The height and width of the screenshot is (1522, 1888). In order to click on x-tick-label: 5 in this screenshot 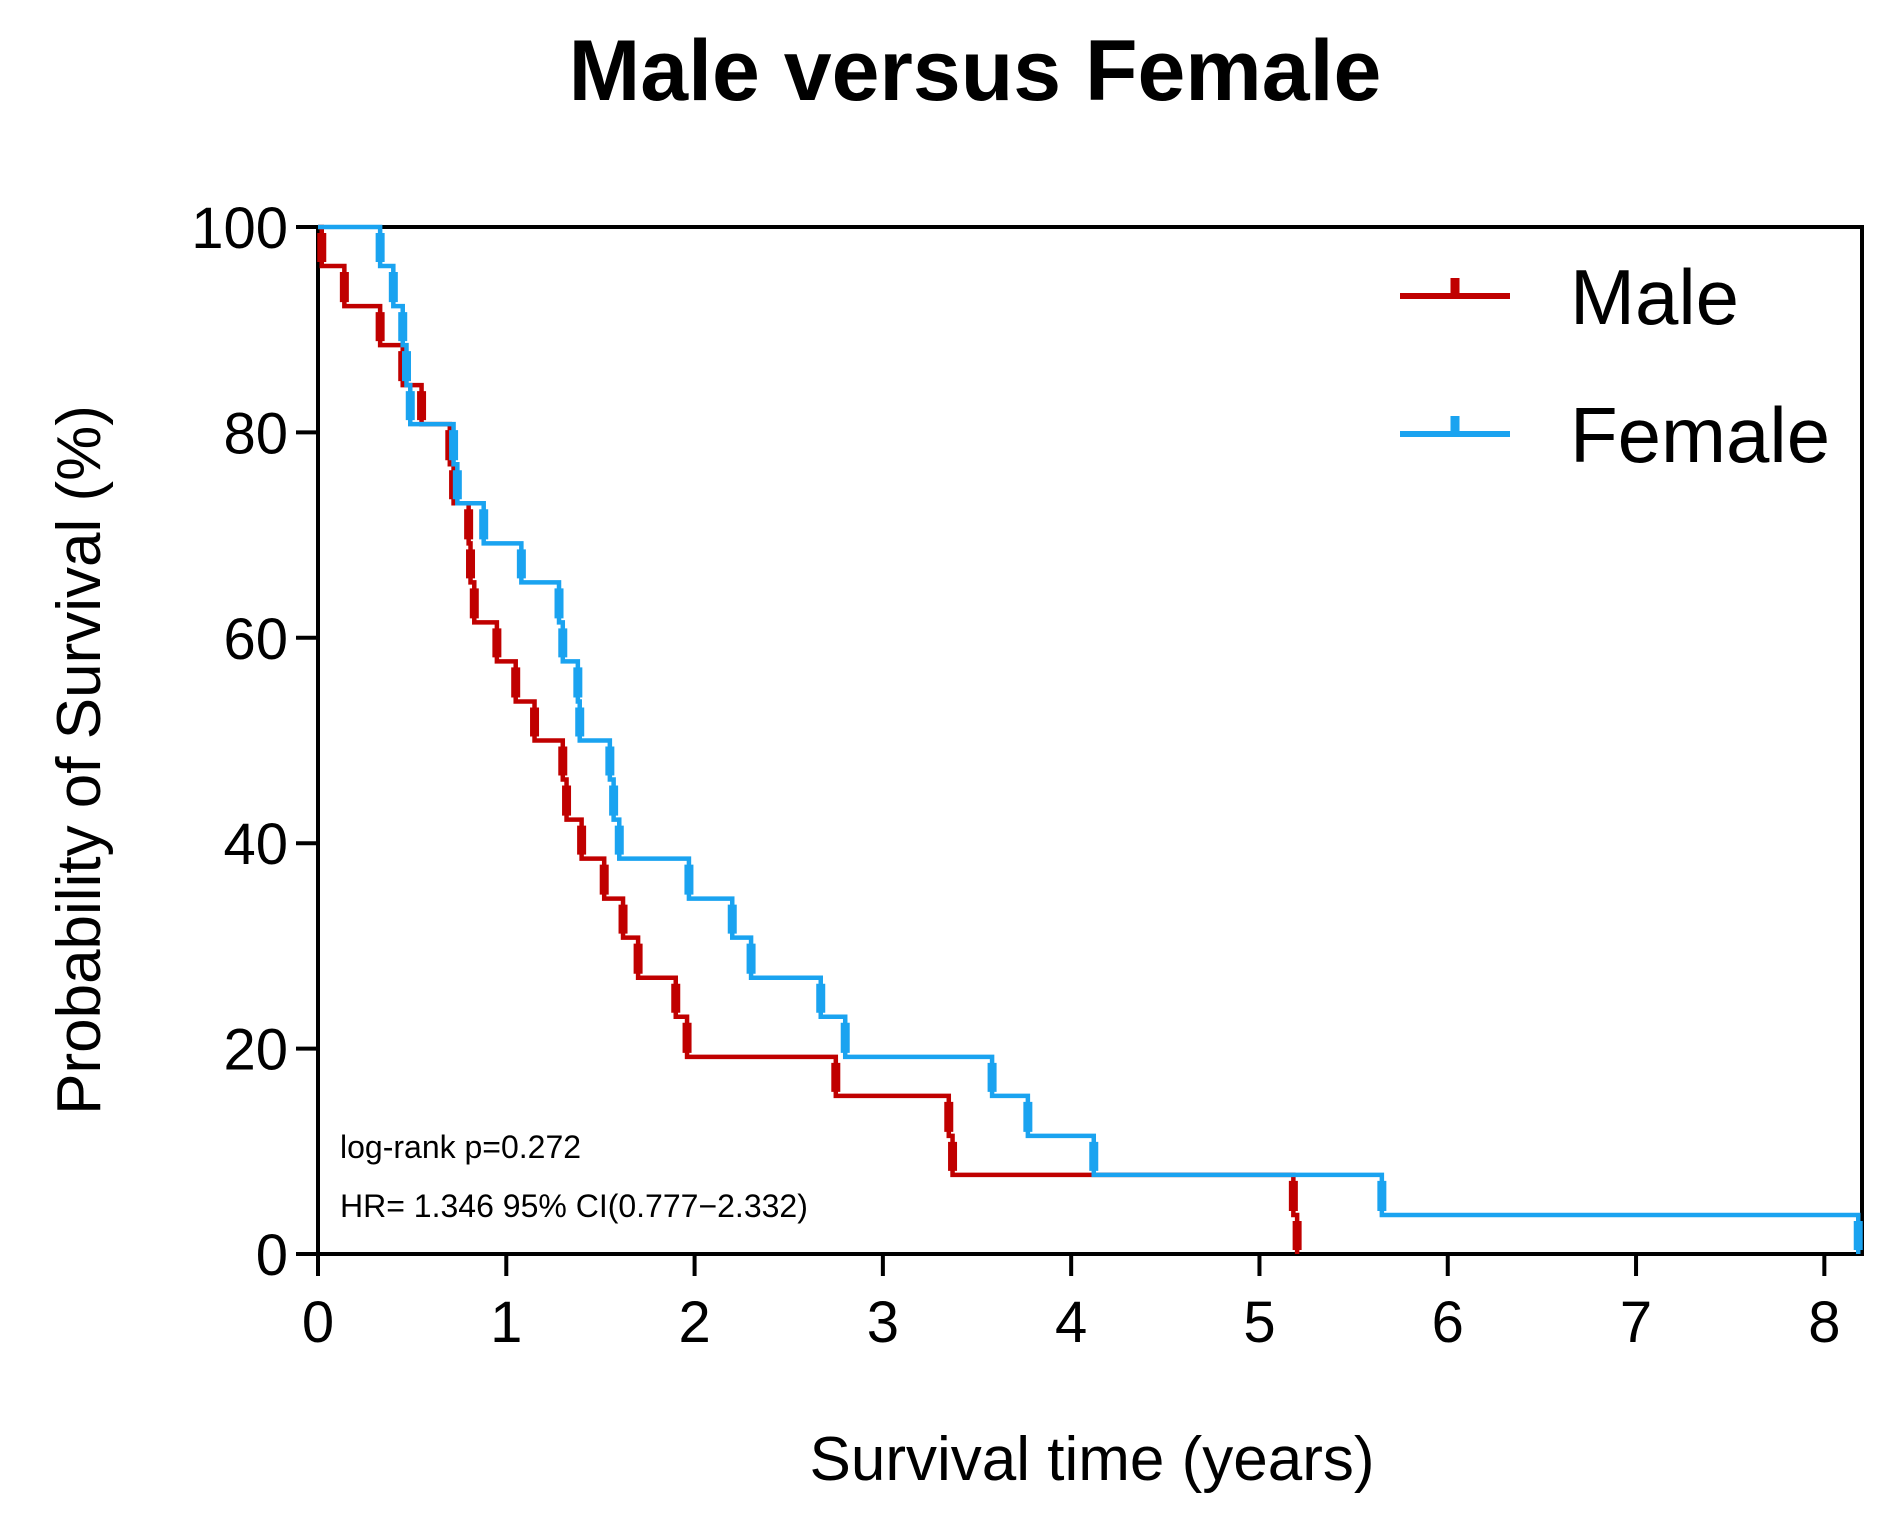, I will do `click(1259, 1322)`.